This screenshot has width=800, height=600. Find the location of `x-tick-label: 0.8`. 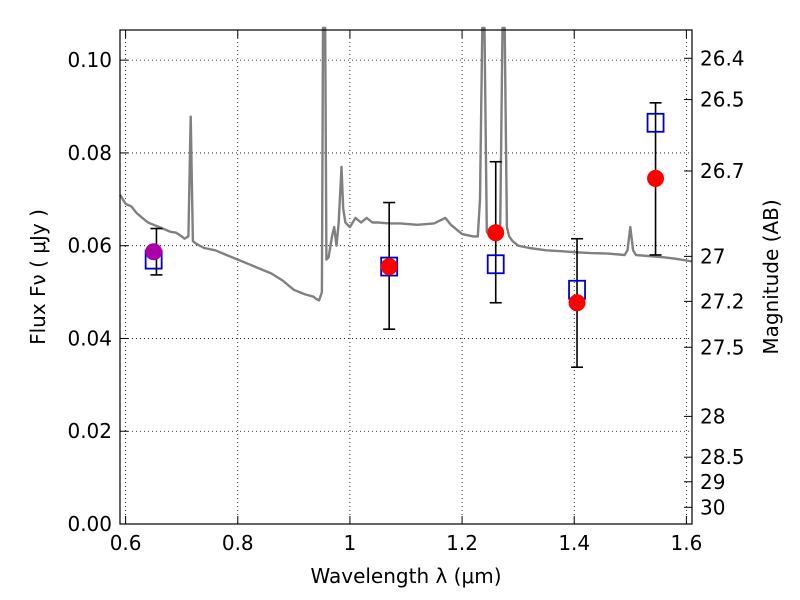

x-tick-label: 0.8 is located at coordinates (238, 543).